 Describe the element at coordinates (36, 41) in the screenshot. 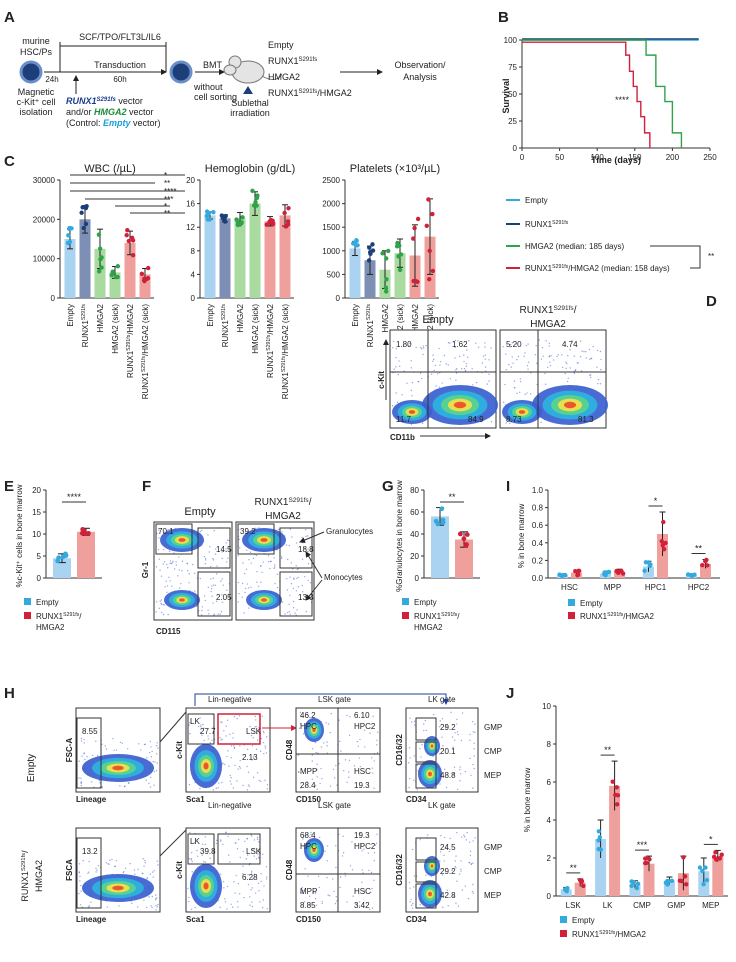

I see `a-murine-label: murine` at that location.